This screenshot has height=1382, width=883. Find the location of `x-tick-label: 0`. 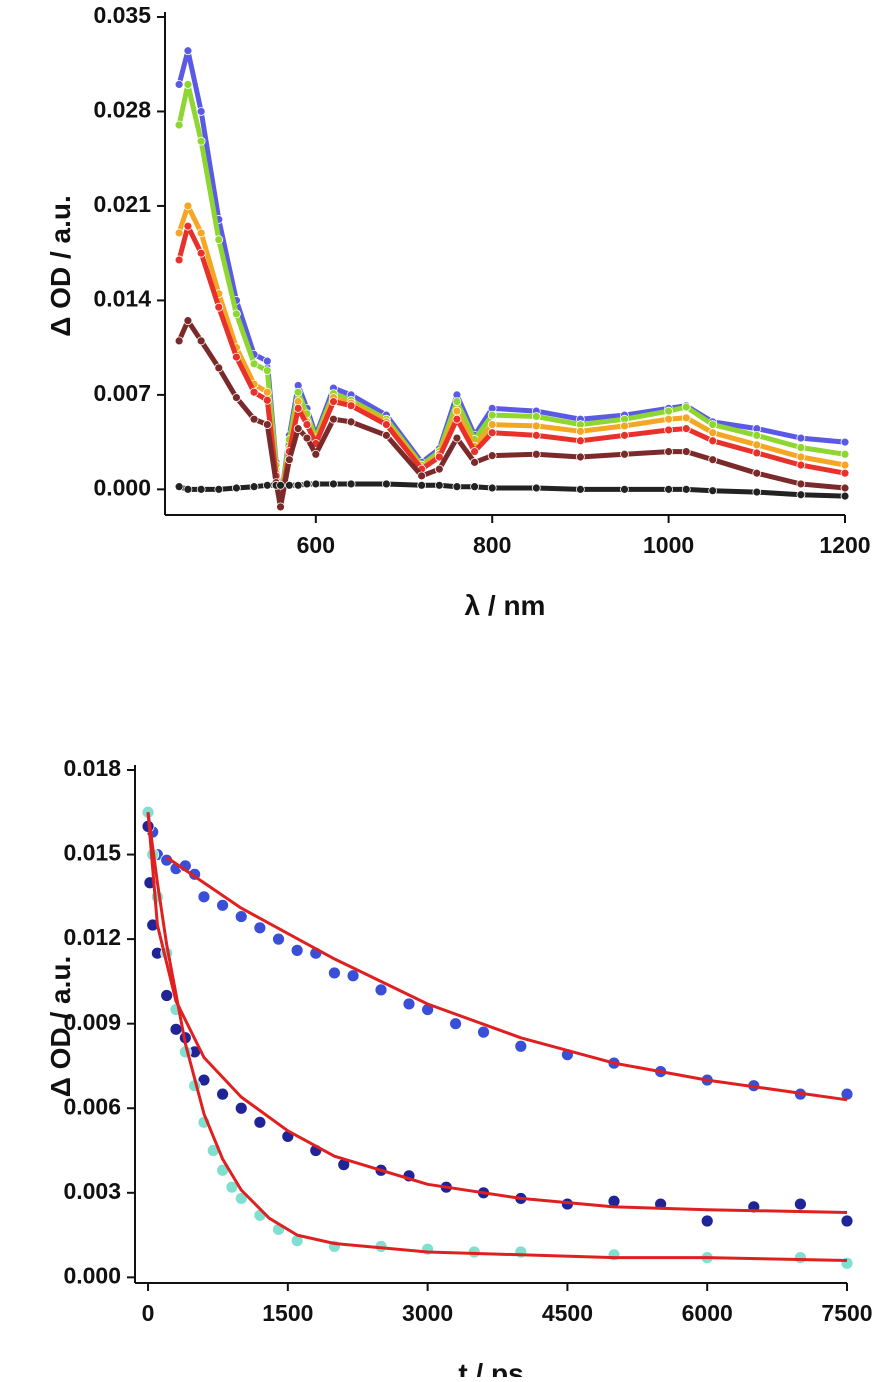

x-tick-label: 0 is located at coordinates (148, 1313).